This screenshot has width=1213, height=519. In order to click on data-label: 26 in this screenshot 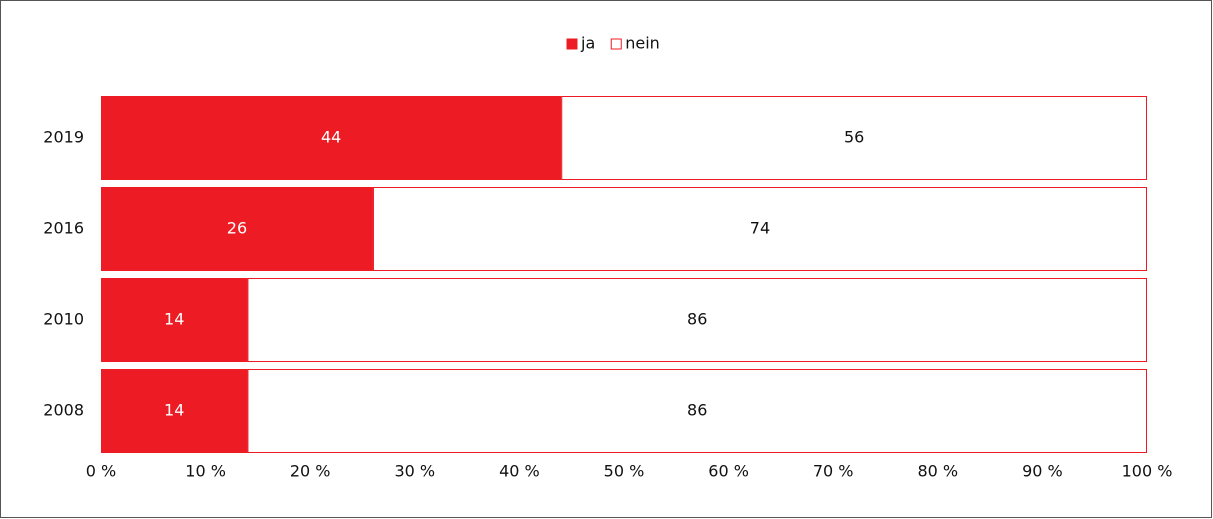, I will do `click(237, 228)`.